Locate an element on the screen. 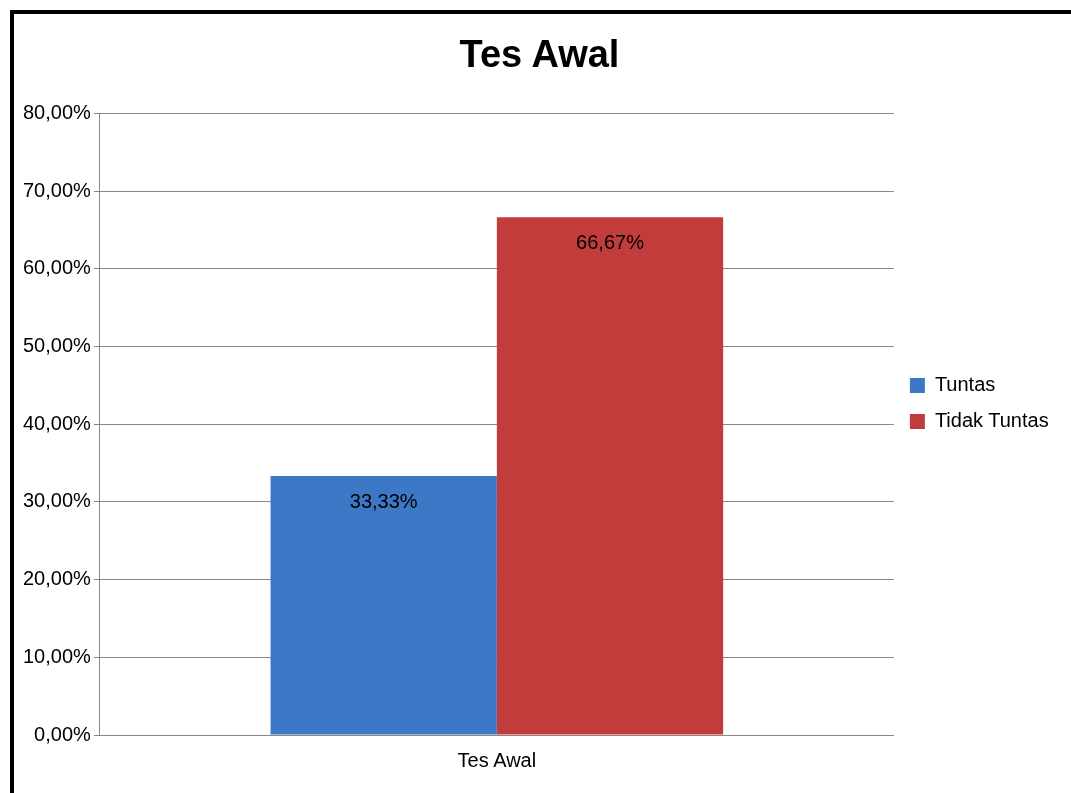 This screenshot has height=793, width=1071. y-tick-label: 30,00% is located at coordinates (57, 500).